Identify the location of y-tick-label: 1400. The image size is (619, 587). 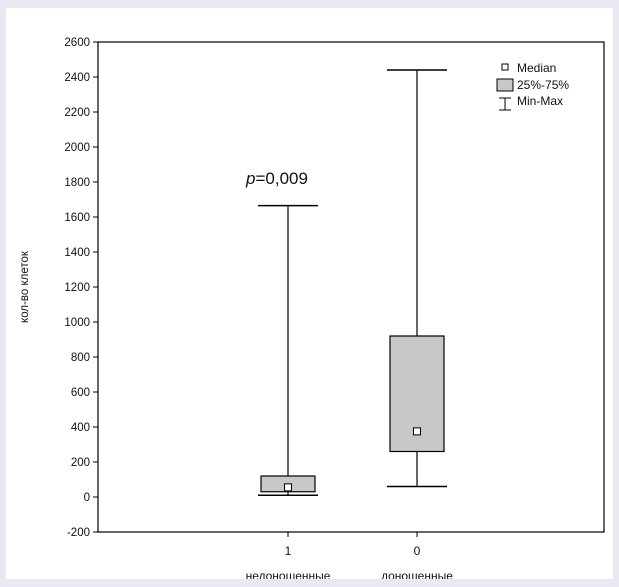
(77, 253).